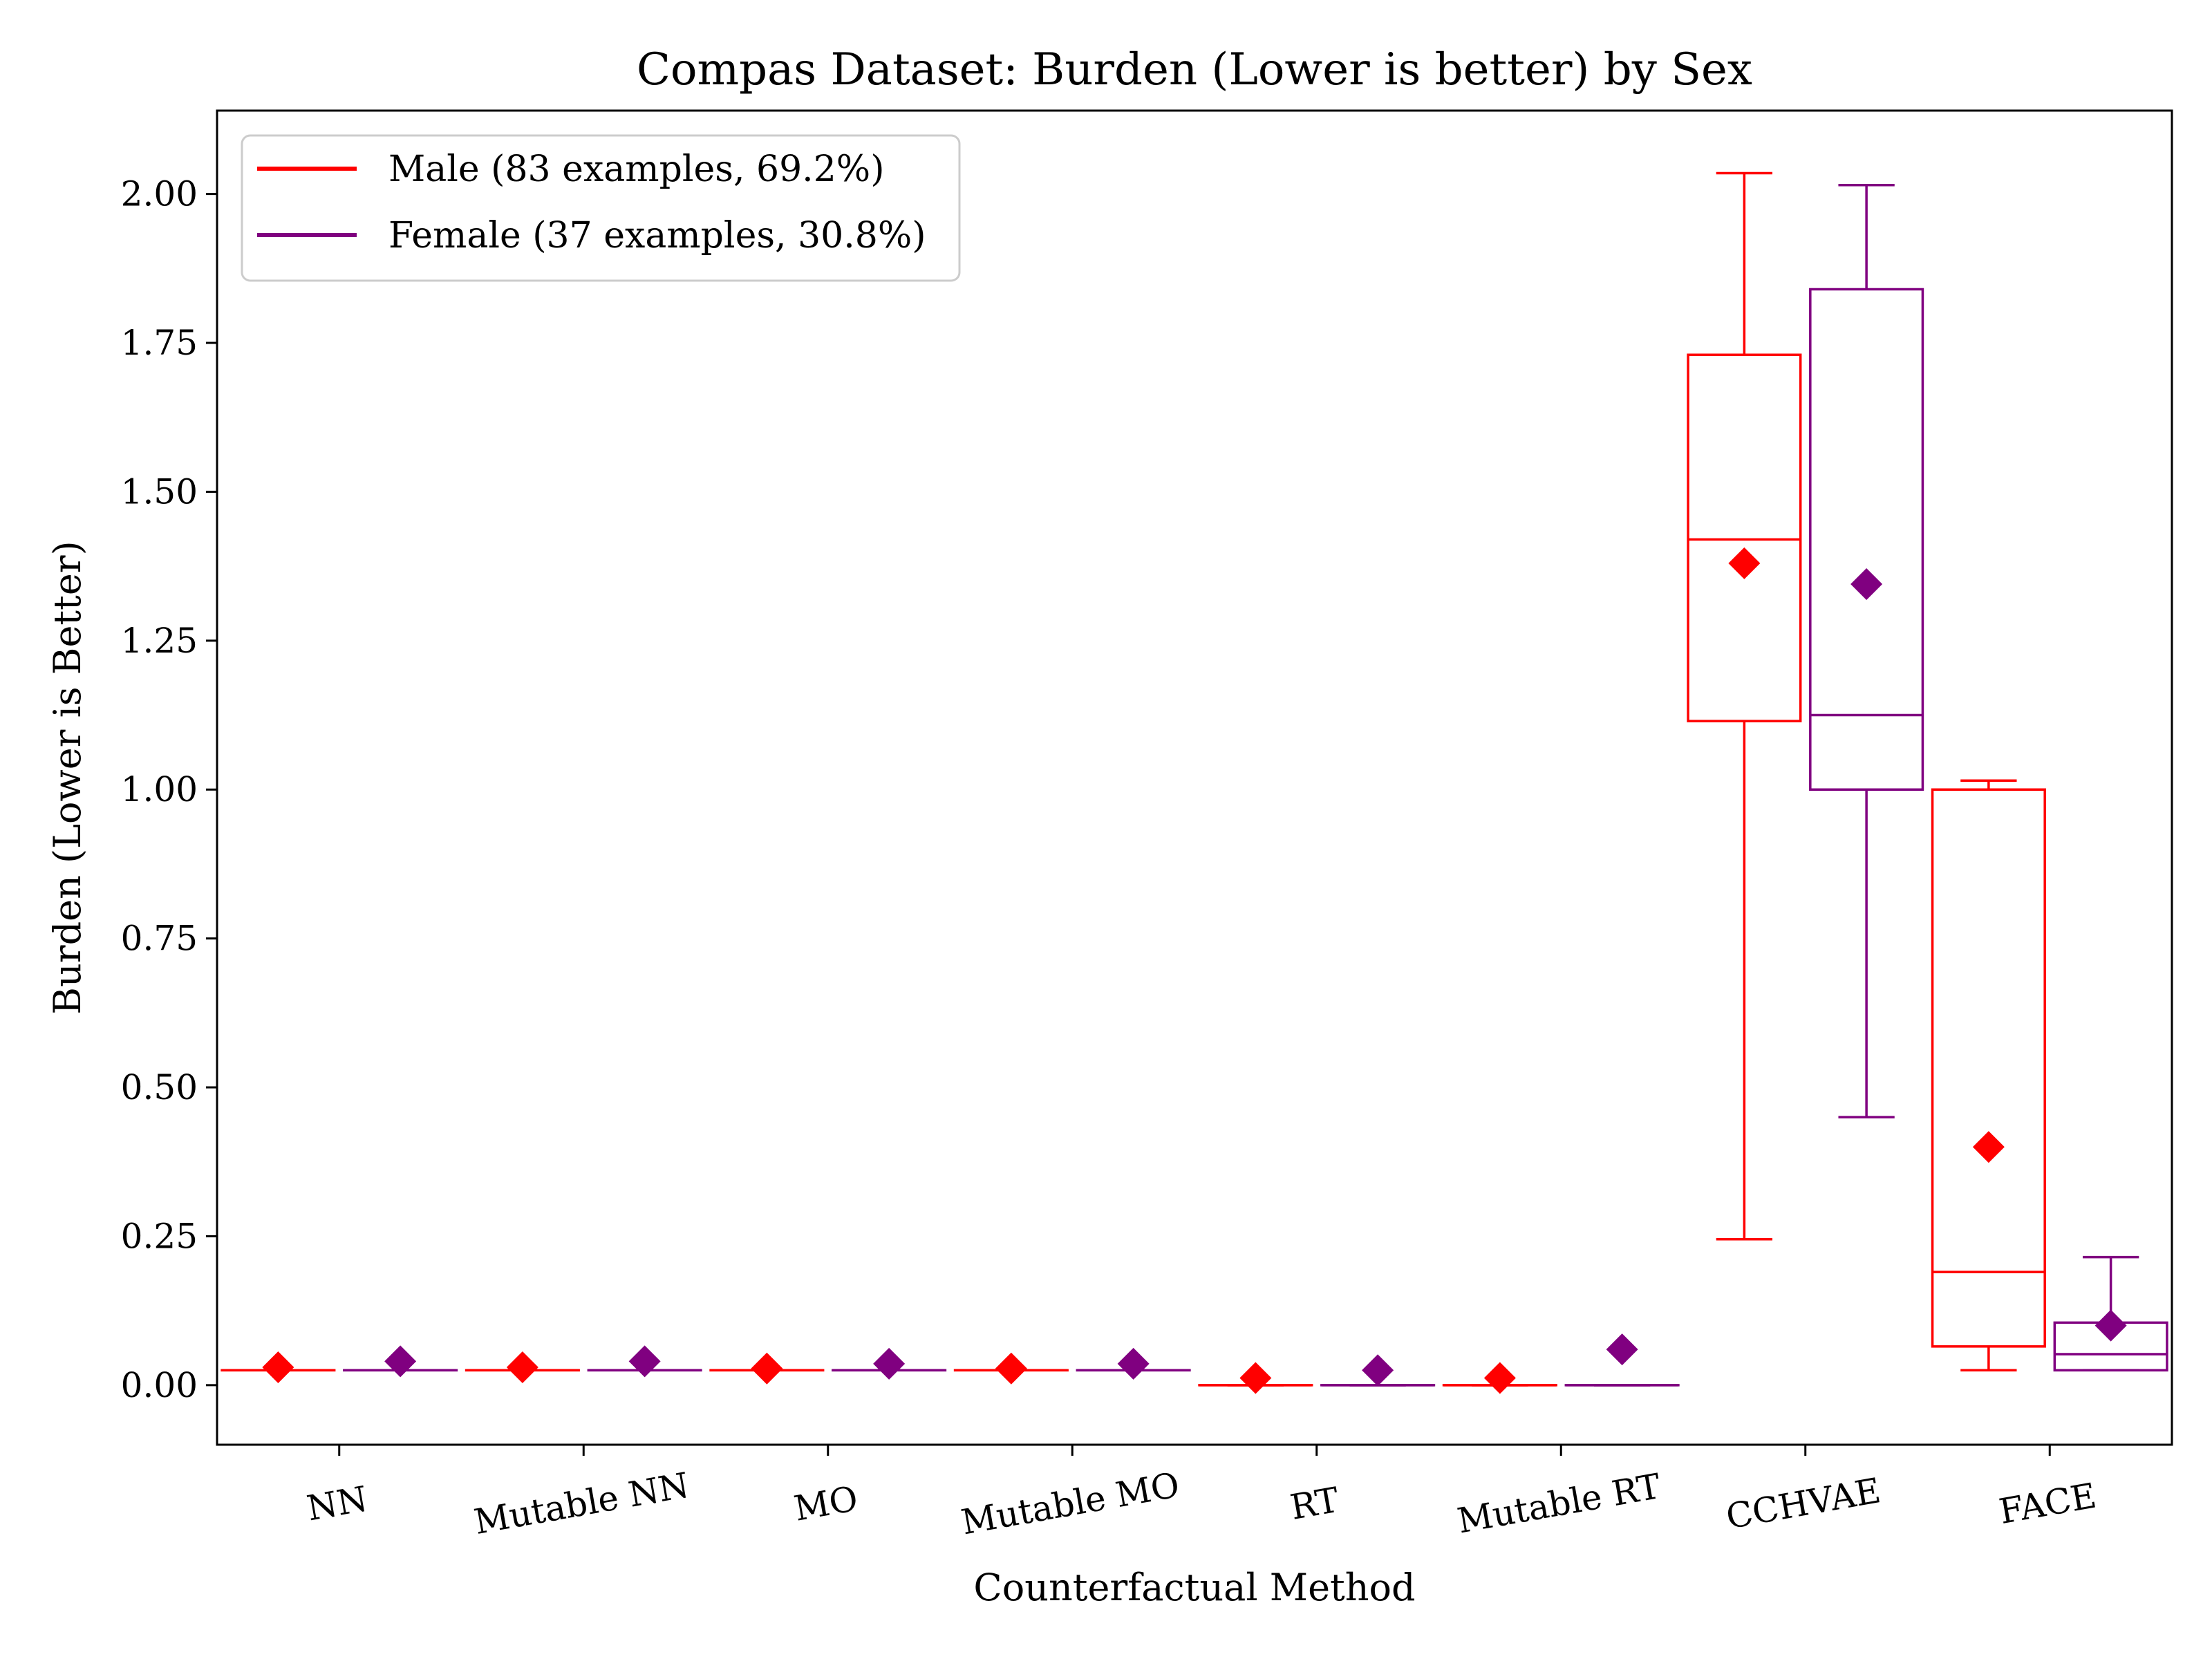 The image size is (2212, 1659). I want to click on y-tick-label: 1.25, so click(159, 641).